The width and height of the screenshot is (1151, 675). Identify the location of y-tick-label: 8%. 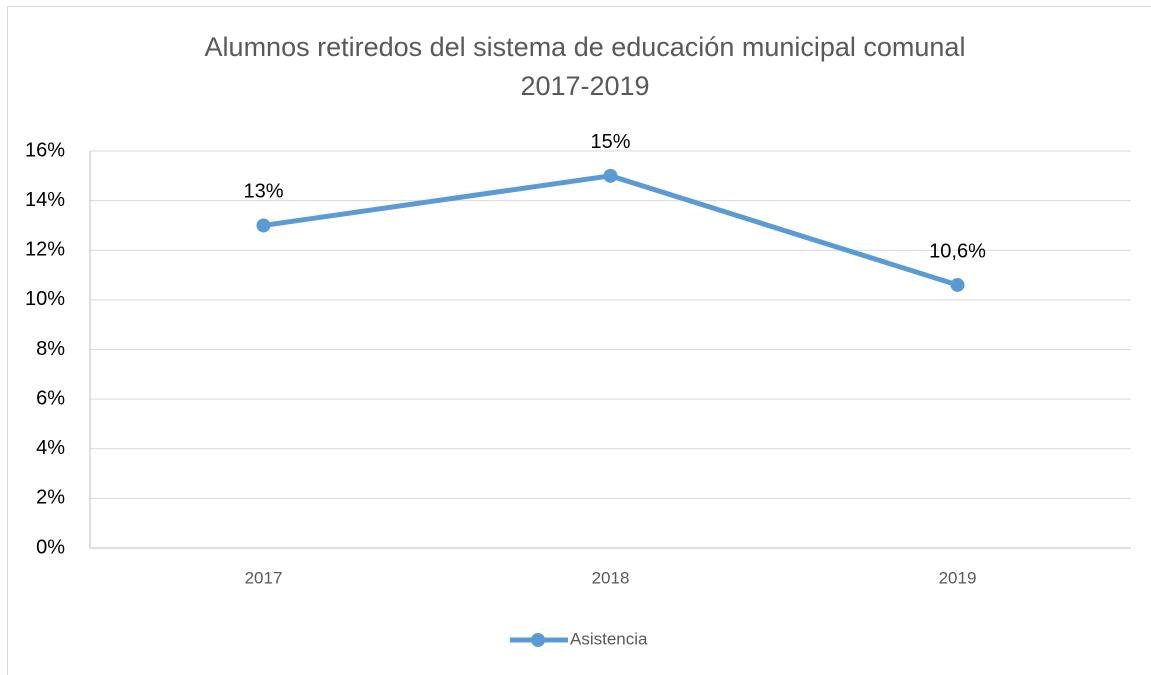
(50, 349).